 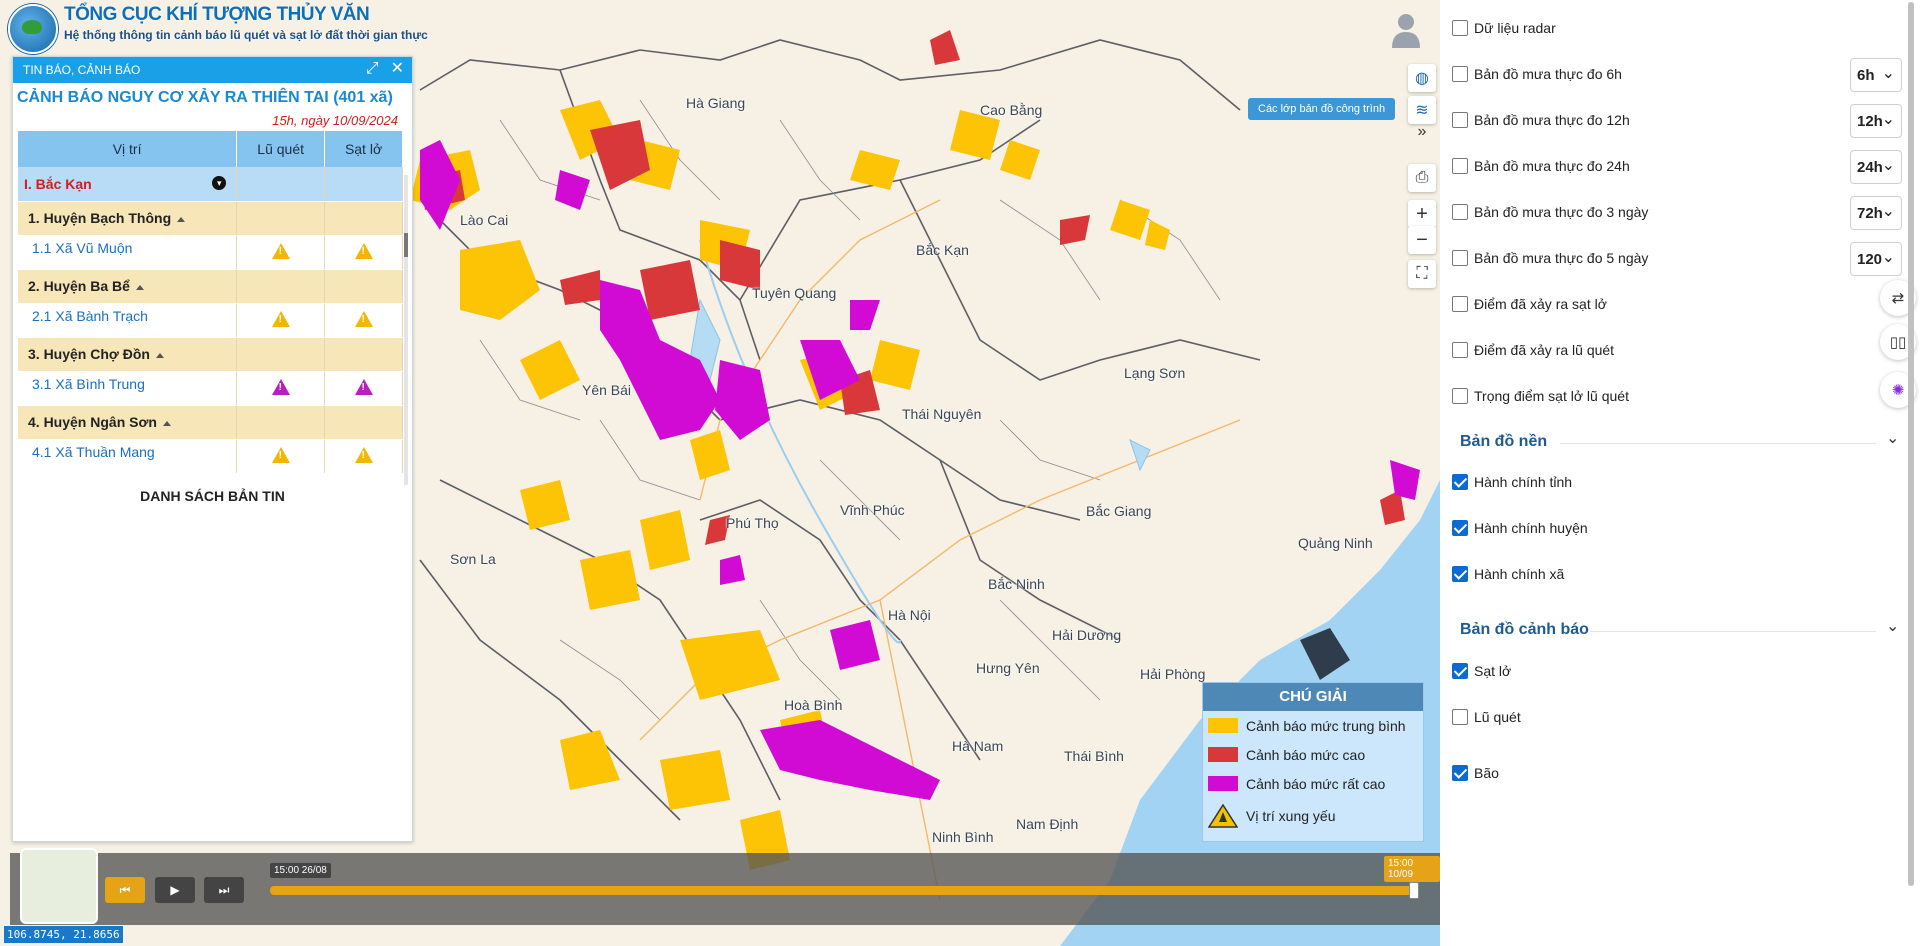 What do you see at coordinates (128, 252) in the screenshot?
I see `commune-name: 1.1 Xã Vũ Muộn` at bounding box center [128, 252].